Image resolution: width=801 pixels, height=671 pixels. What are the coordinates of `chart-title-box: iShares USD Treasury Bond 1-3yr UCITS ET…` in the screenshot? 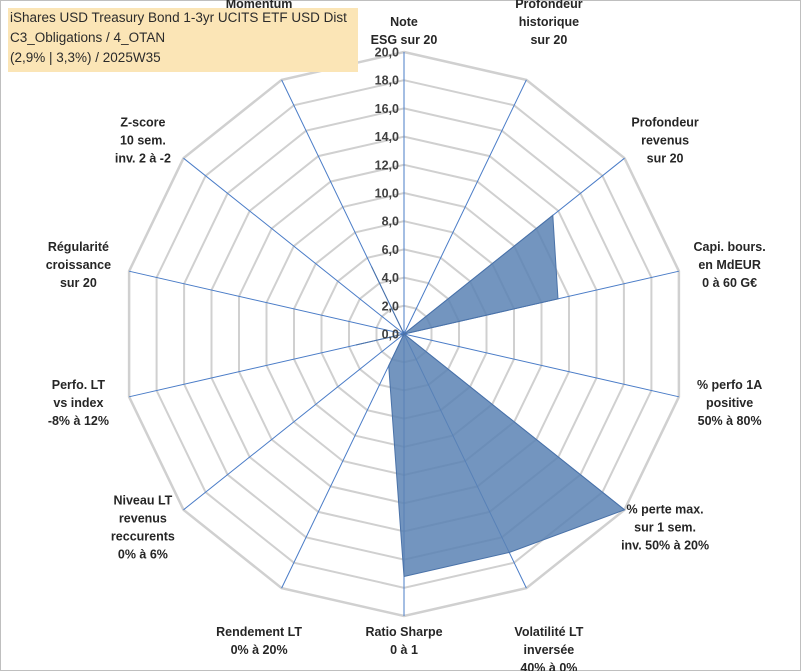 It's located at (183, 40).